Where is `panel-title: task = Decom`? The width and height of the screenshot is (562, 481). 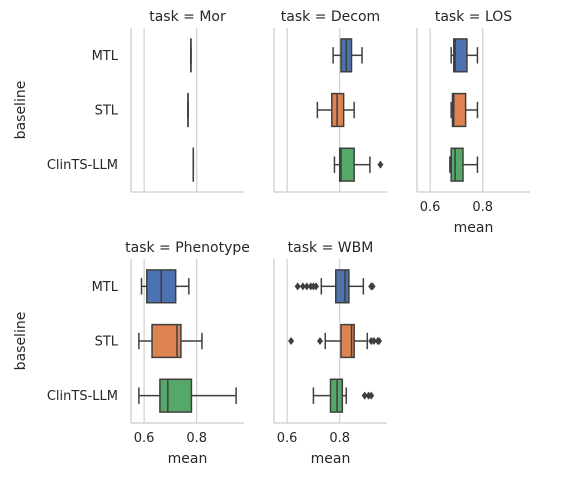
panel-title: task = Decom is located at coordinates (330, 17).